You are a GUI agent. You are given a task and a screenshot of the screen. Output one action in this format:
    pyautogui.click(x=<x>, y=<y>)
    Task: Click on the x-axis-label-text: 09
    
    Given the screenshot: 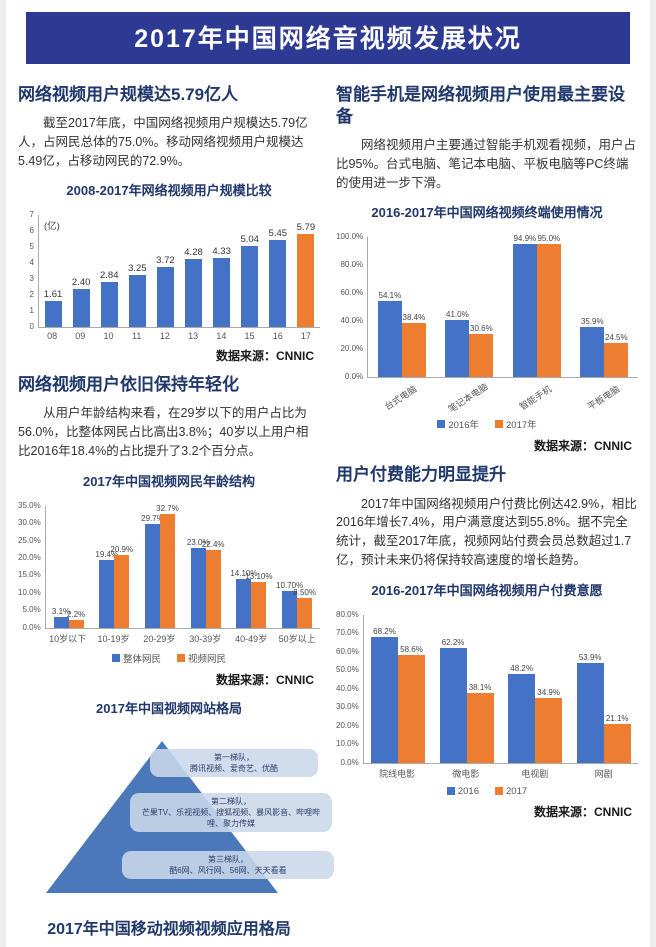 What is the action you would take?
    pyautogui.click(x=80, y=336)
    